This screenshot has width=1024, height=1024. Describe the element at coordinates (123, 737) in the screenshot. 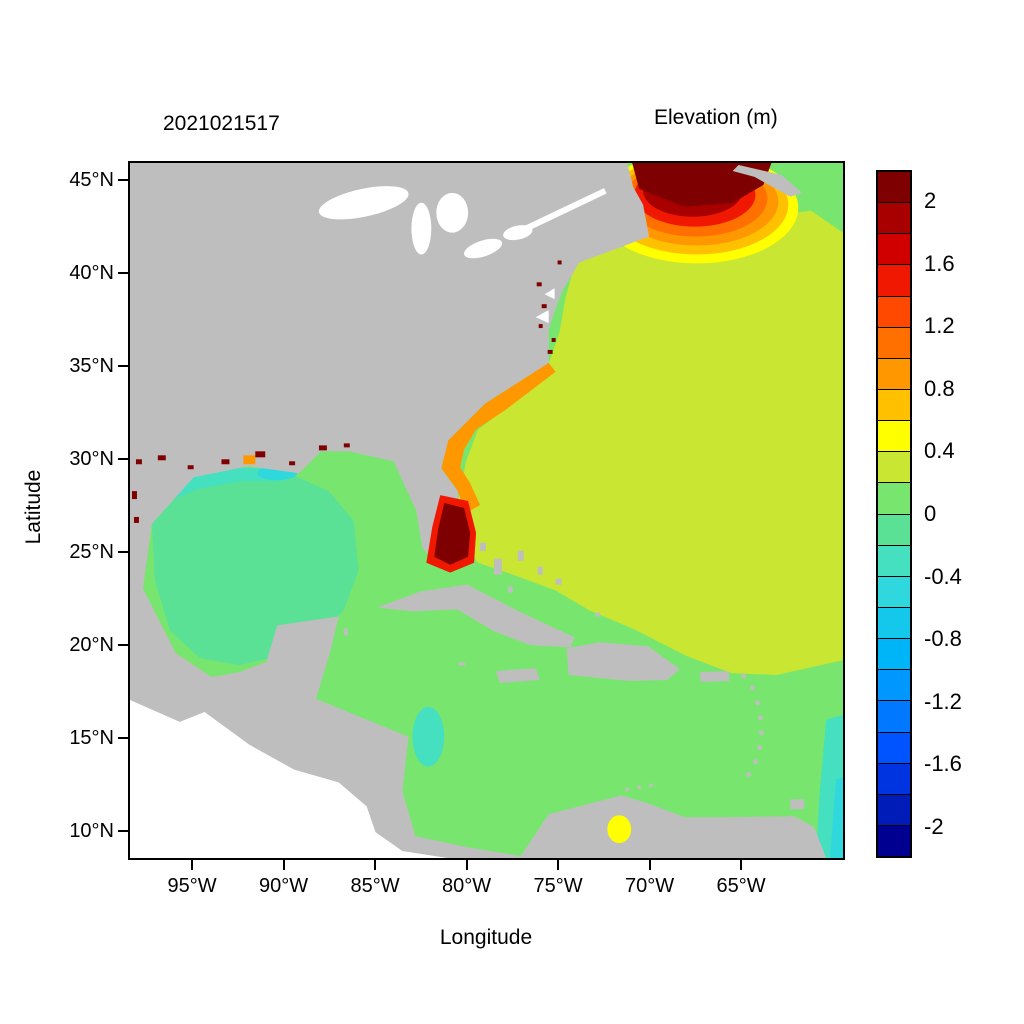

I see `y-tick-mark-15°N` at that location.